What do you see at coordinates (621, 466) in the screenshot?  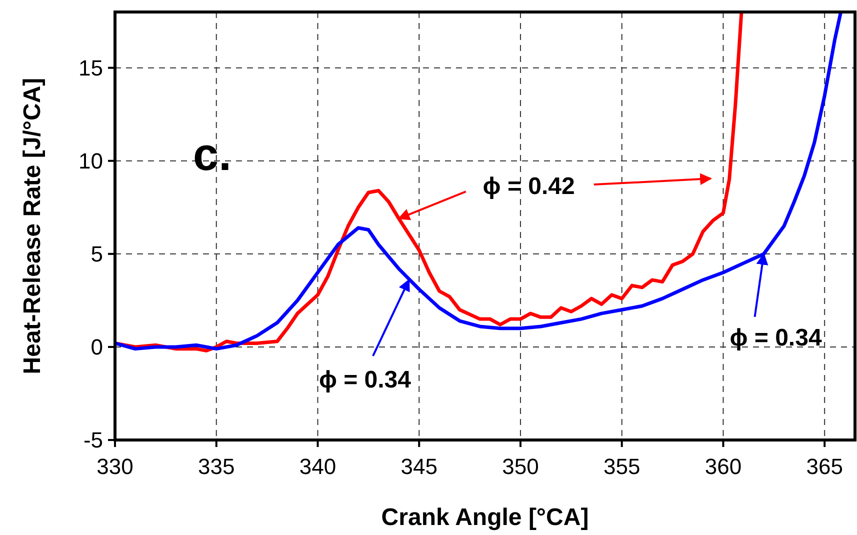 I see `x-tick-label: 355` at bounding box center [621, 466].